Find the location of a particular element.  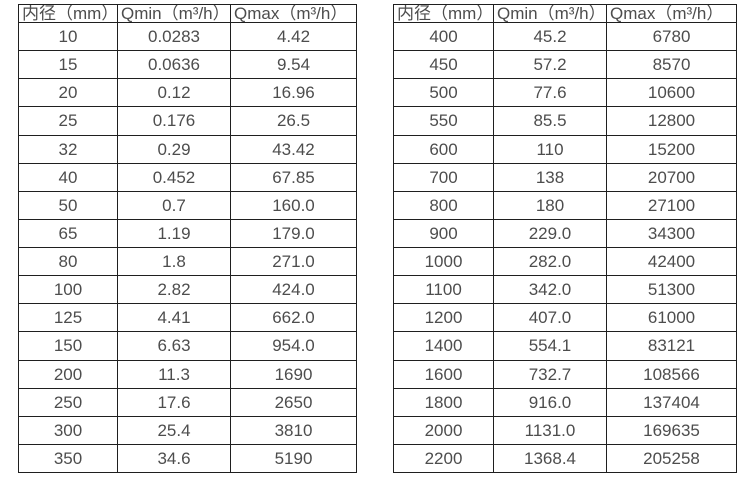

table-row: 250 17.6 2650 is located at coordinates (187, 402).